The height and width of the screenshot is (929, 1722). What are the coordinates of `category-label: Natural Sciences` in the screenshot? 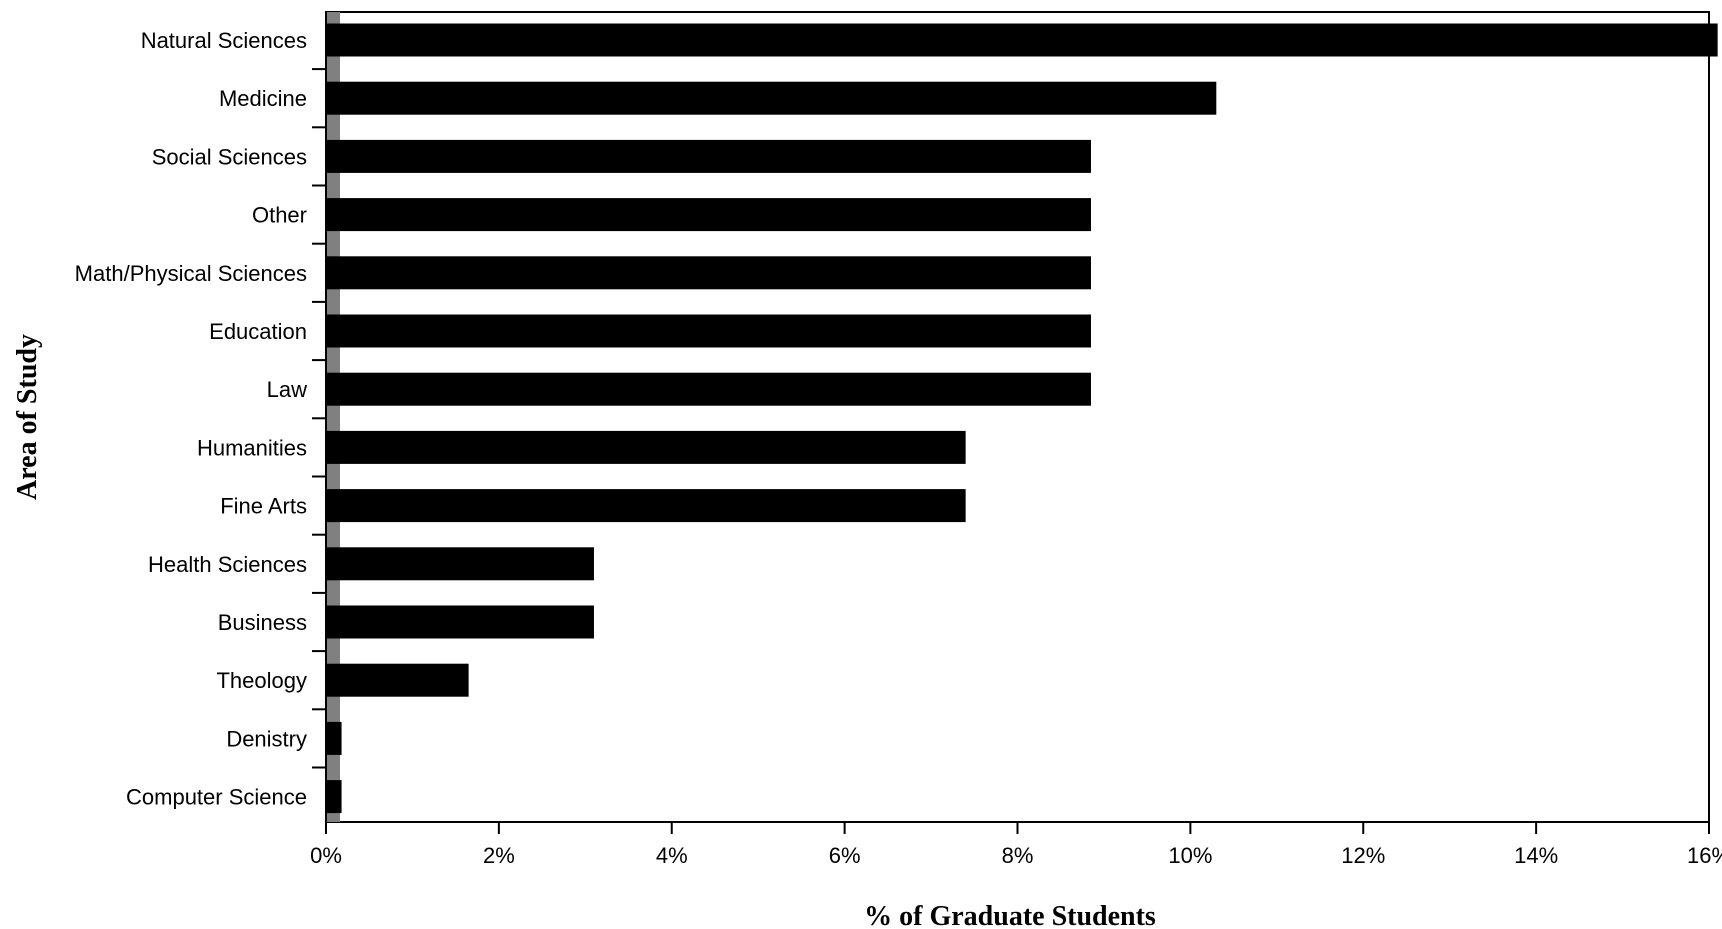 It's located at (224, 40).